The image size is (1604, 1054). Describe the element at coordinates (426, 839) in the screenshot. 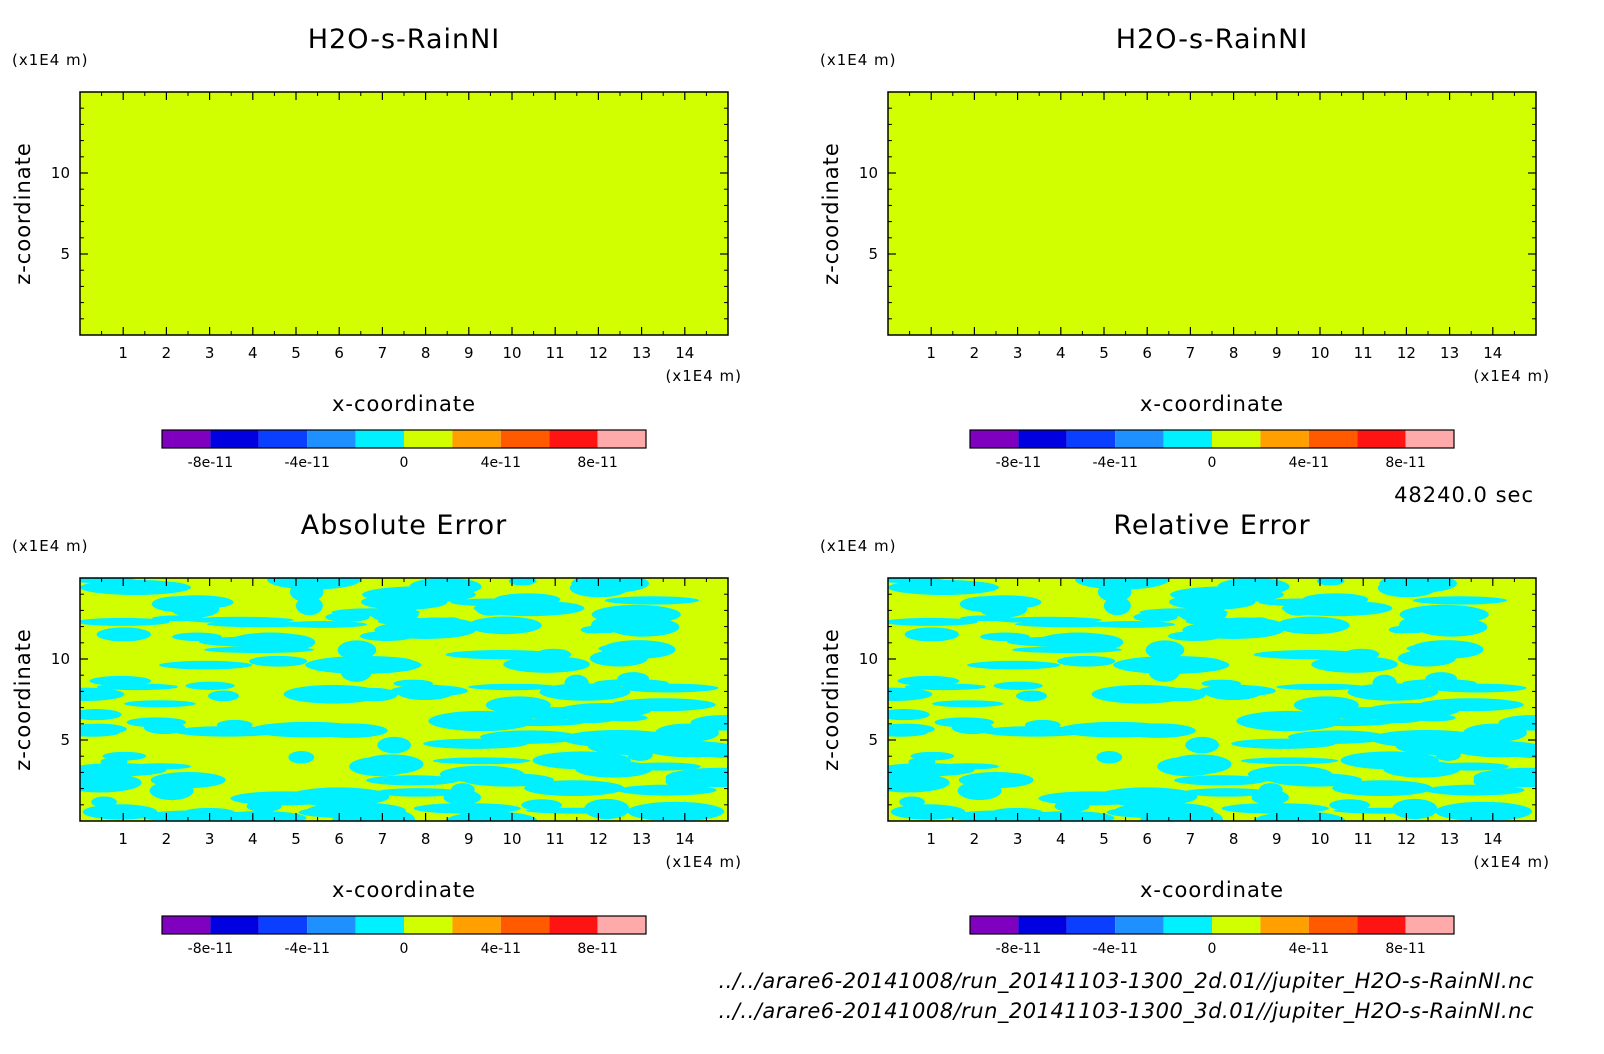

I see `x-tick-label: 8` at that location.